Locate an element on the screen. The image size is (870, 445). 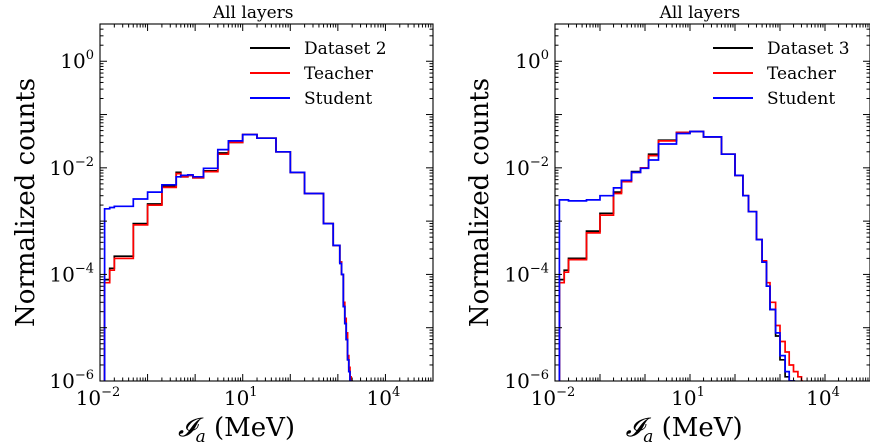
legend: Dataset 3 Teacher Student is located at coordinates (781, 74).